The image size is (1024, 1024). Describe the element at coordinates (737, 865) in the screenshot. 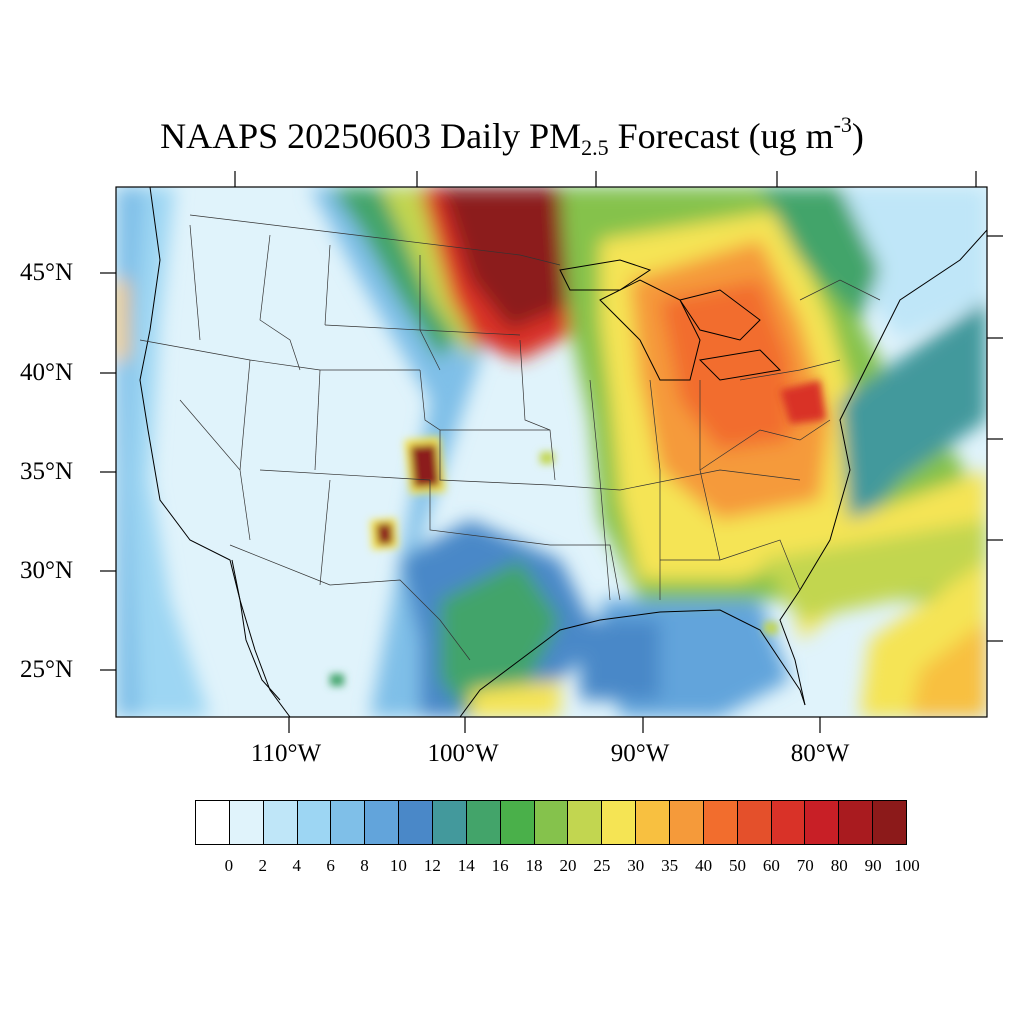

I see `colorbar-label-50: 50` at that location.